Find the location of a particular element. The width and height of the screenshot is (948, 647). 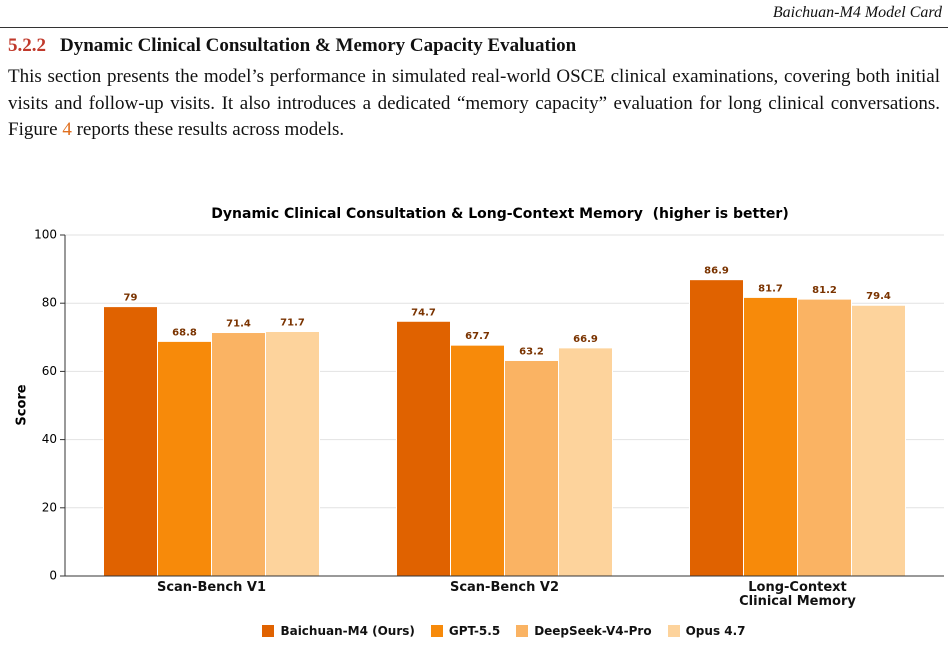

legend-item: Opus 4.7 is located at coordinates (706, 631).